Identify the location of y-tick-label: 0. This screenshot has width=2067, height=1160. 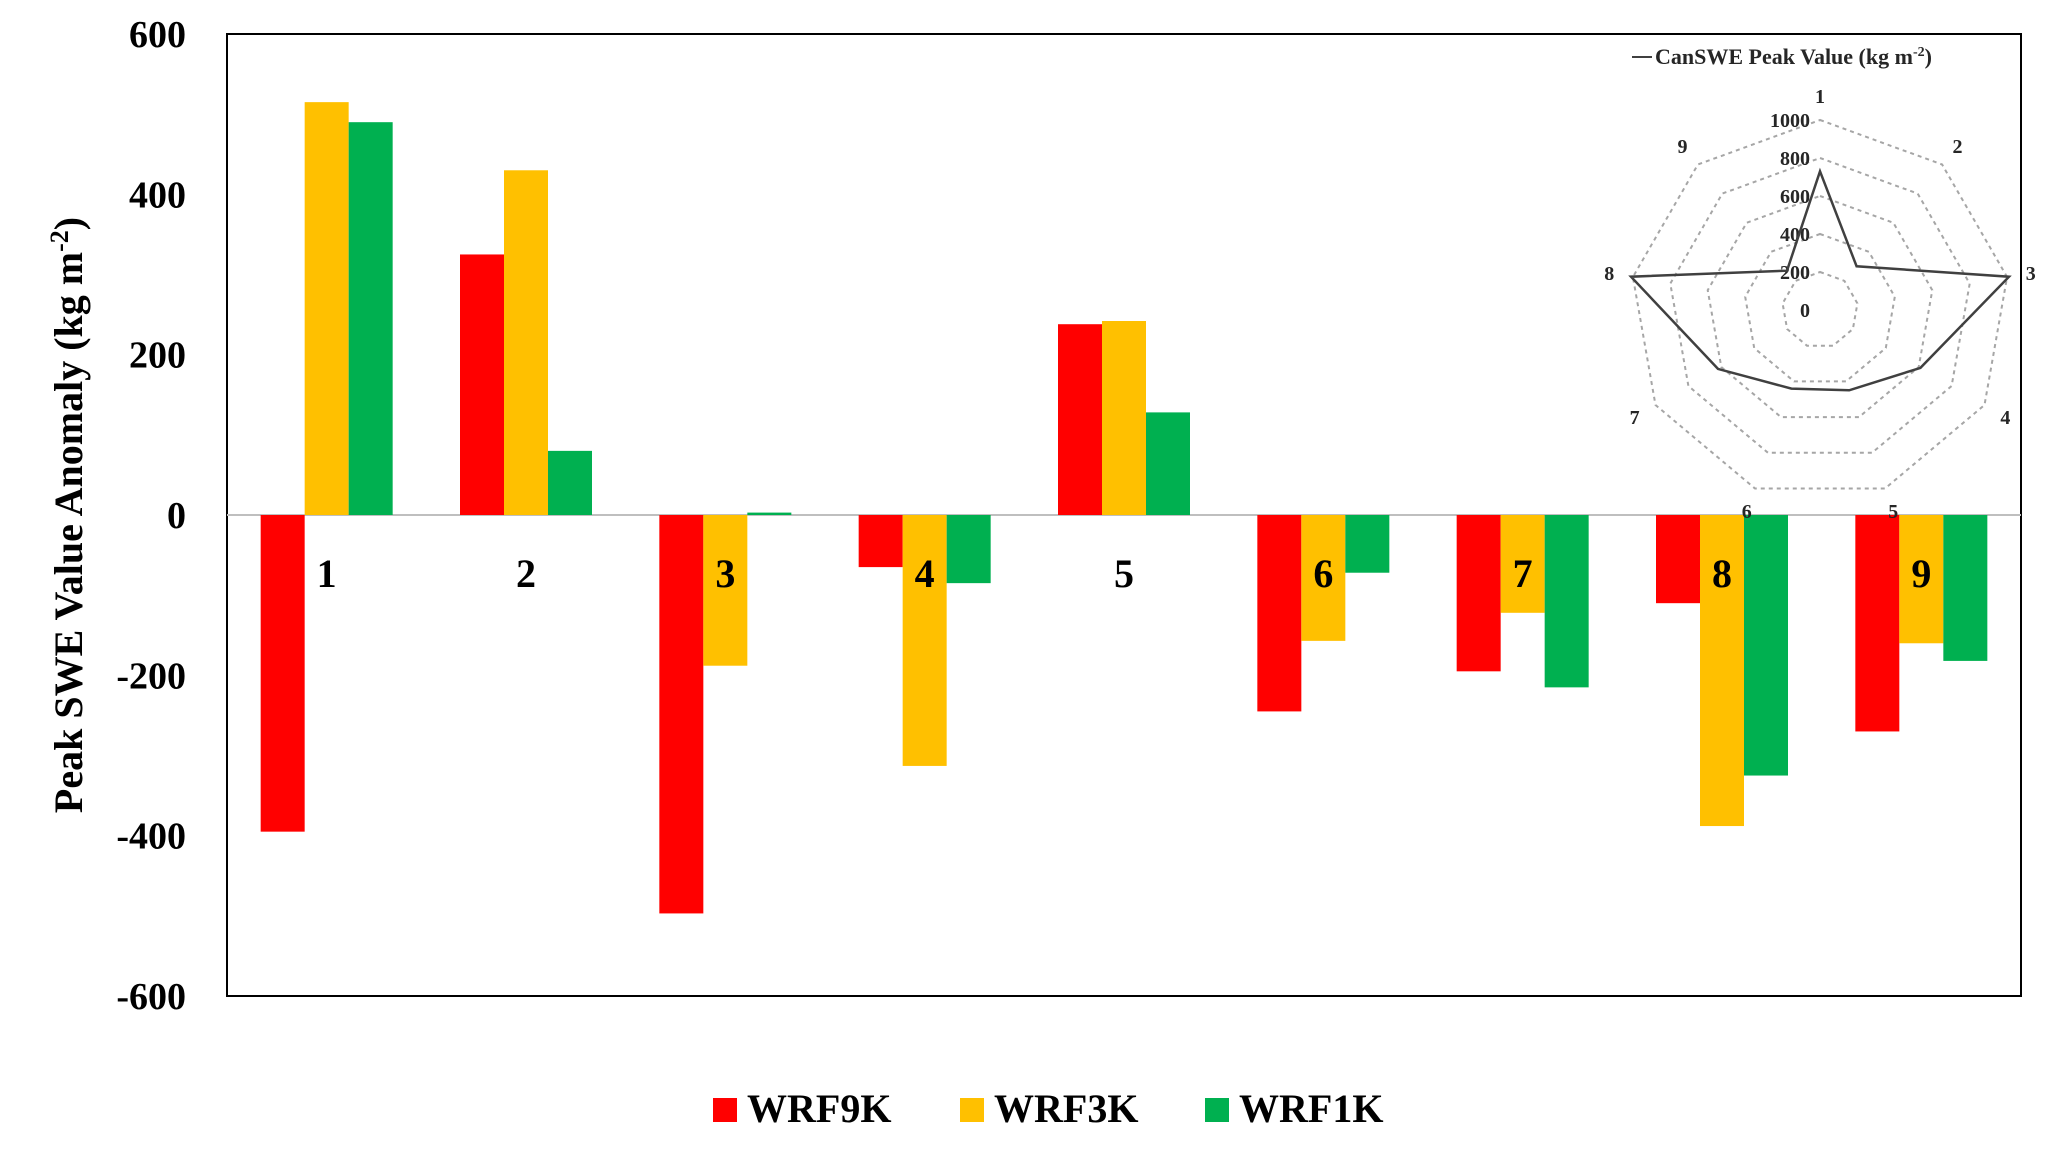
(176, 516).